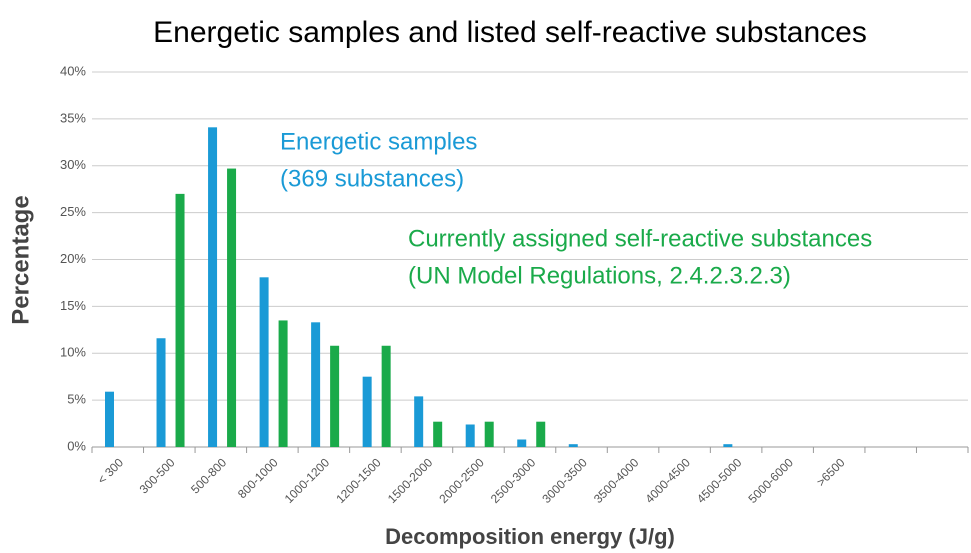 Image resolution: width=971 pixels, height=553 pixels. I want to click on annotation: (UN Model Regulations, 2.4.2.3.2.3), so click(599, 275).